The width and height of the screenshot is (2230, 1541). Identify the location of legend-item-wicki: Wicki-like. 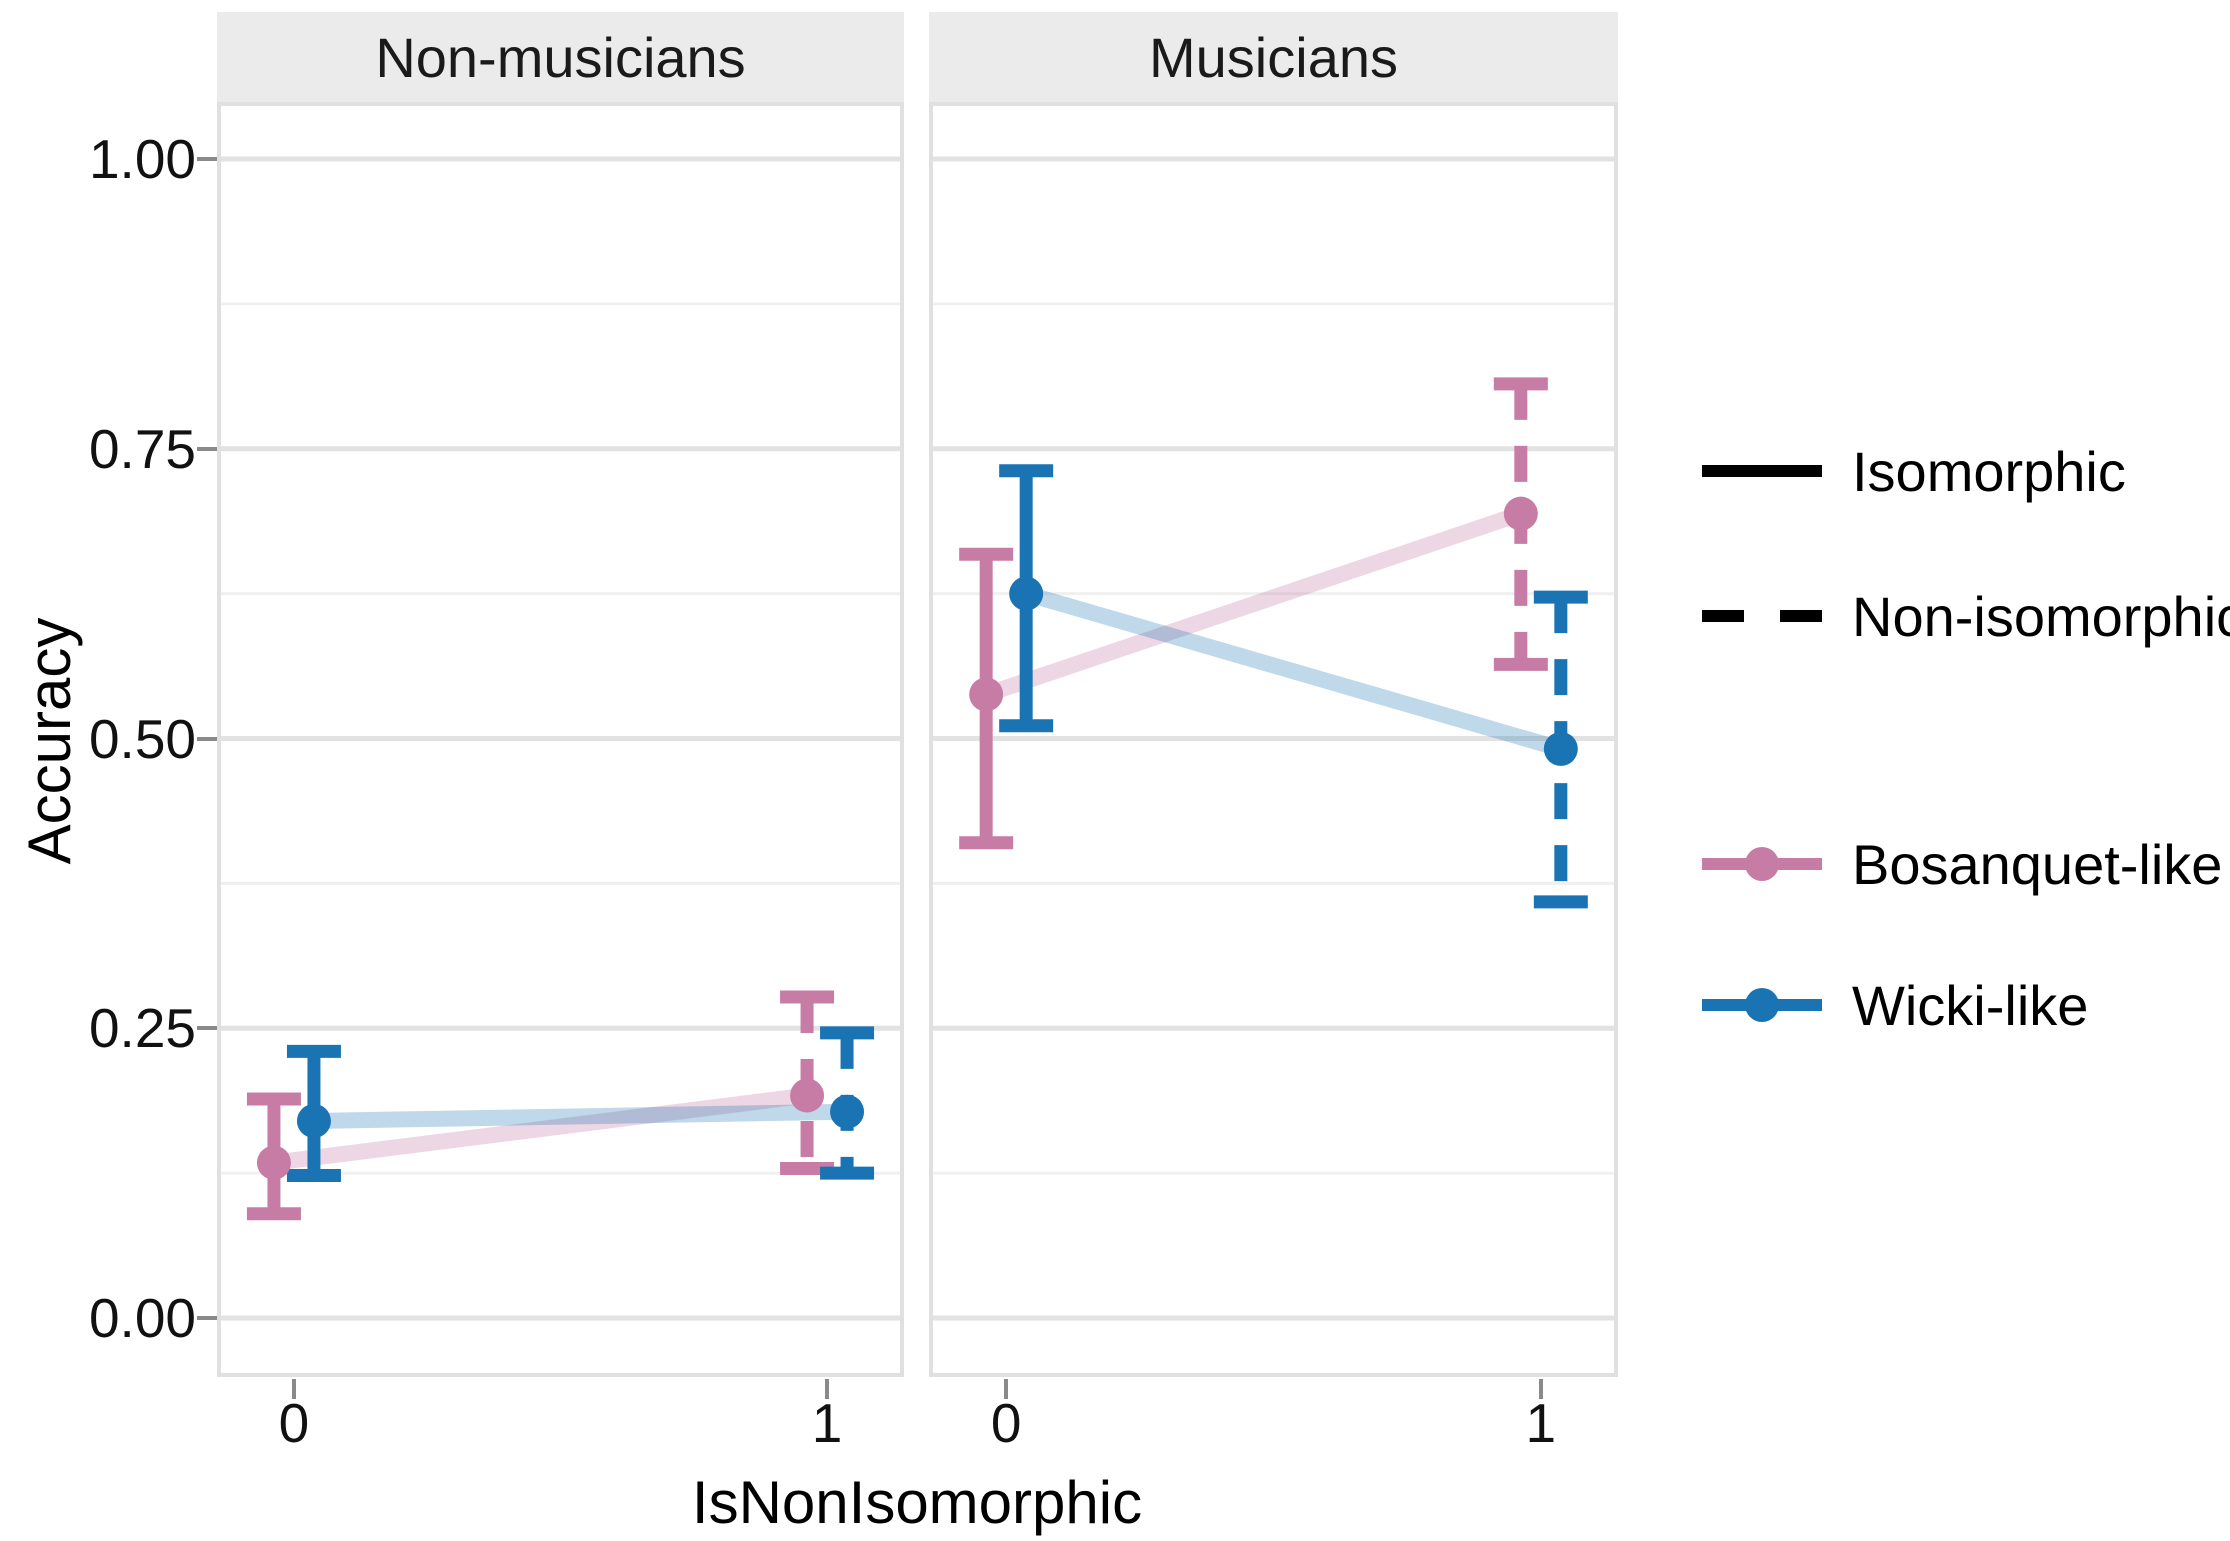
(1894, 1005).